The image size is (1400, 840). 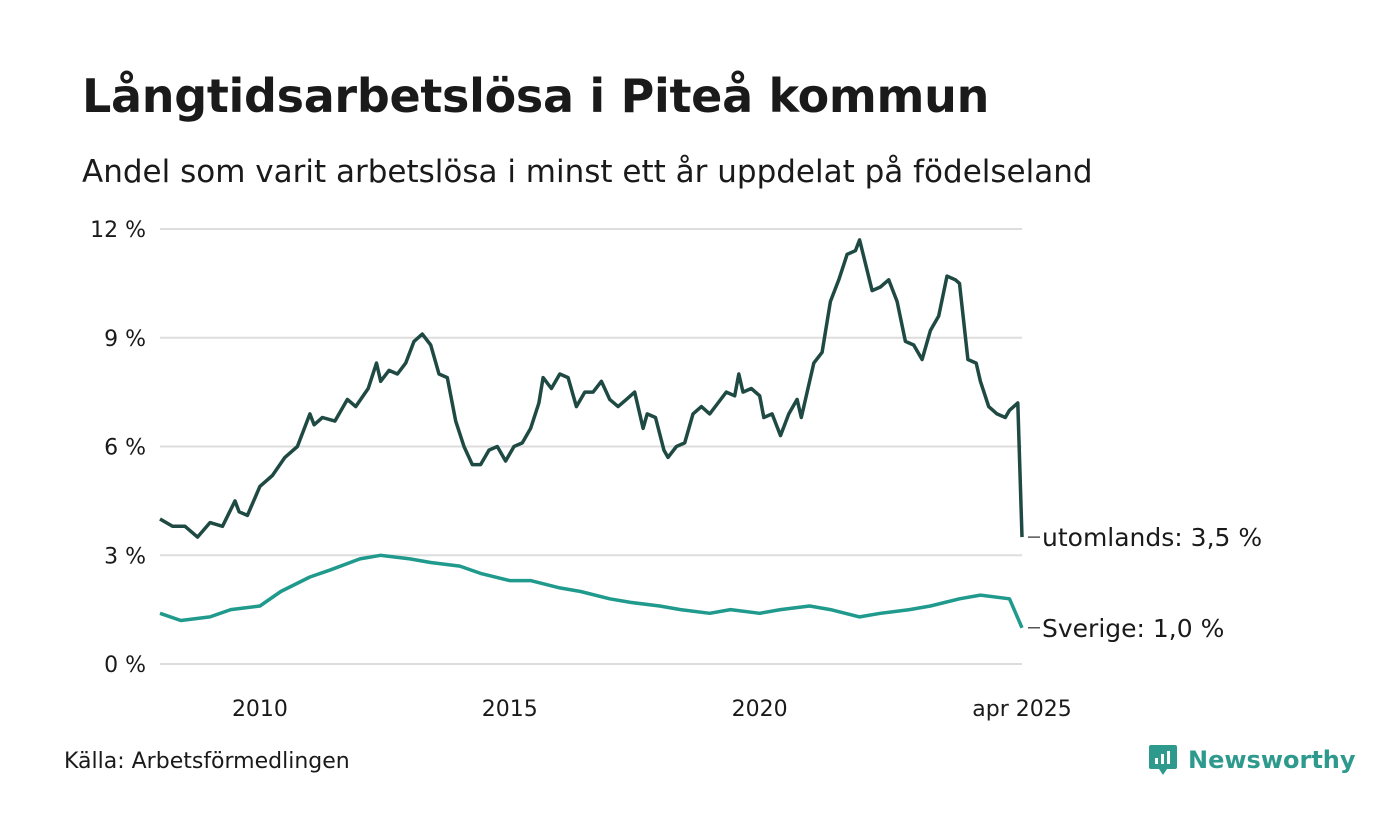 What do you see at coordinates (125, 556) in the screenshot?
I see `y-tick-label: 3 %` at bounding box center [125, 556].